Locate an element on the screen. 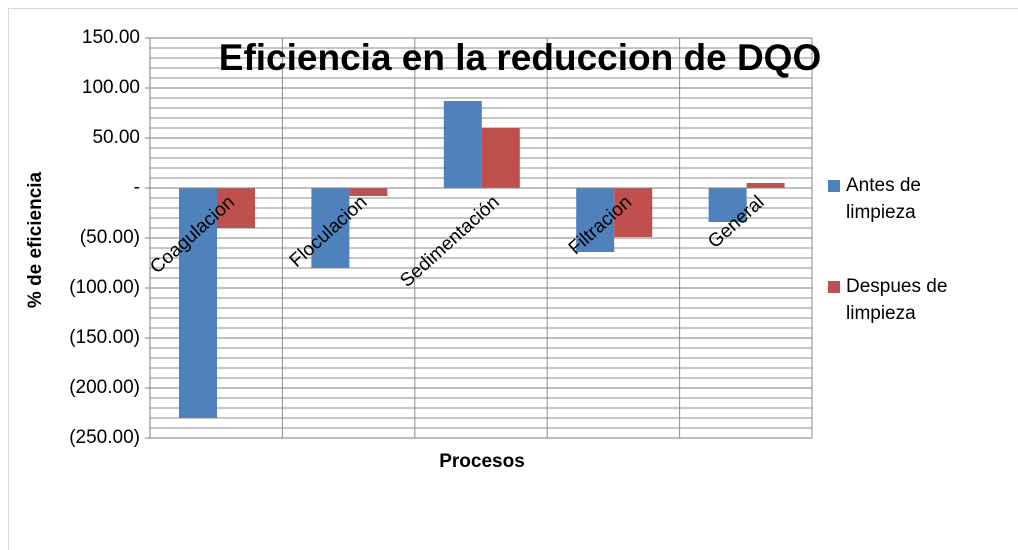 This screenshot has width=1018, height=550. y-tick-label: (150.00) is located at coordinates (104, 337).